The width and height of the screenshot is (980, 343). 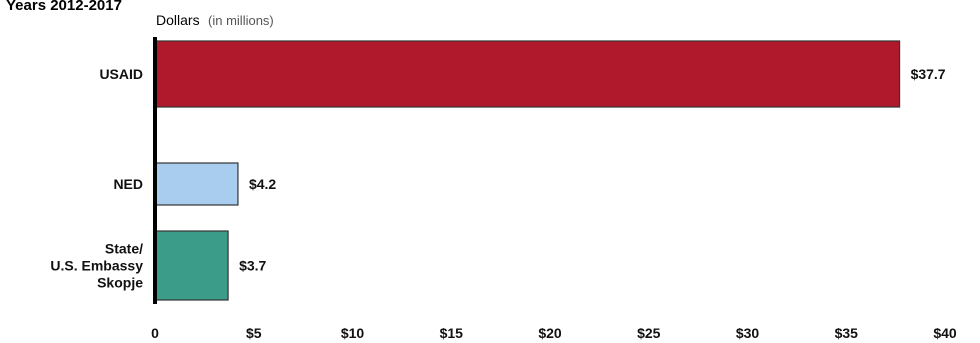 I want to click on unit-label: Dollars (in millions), so click(x=215, y=20).